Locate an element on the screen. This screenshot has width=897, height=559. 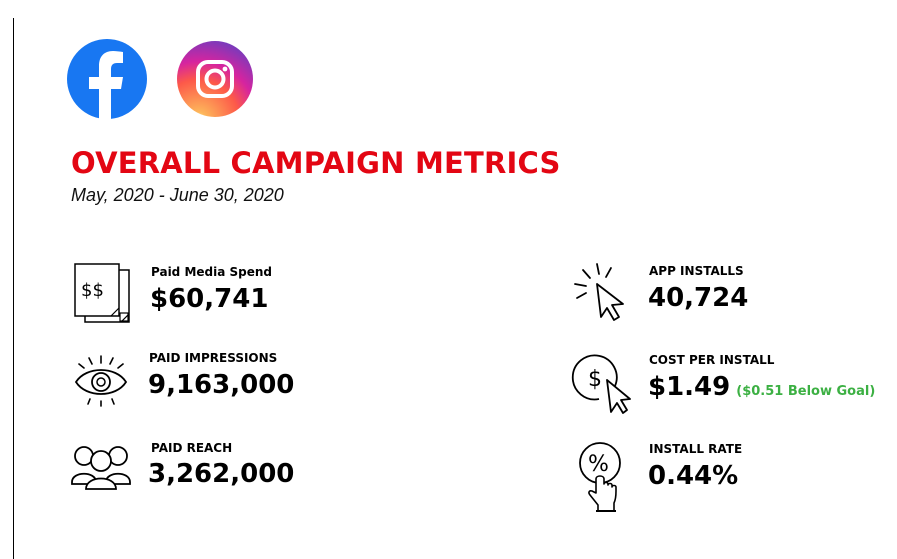
metric-value: $60,741 is located at coordinates (209, 299).